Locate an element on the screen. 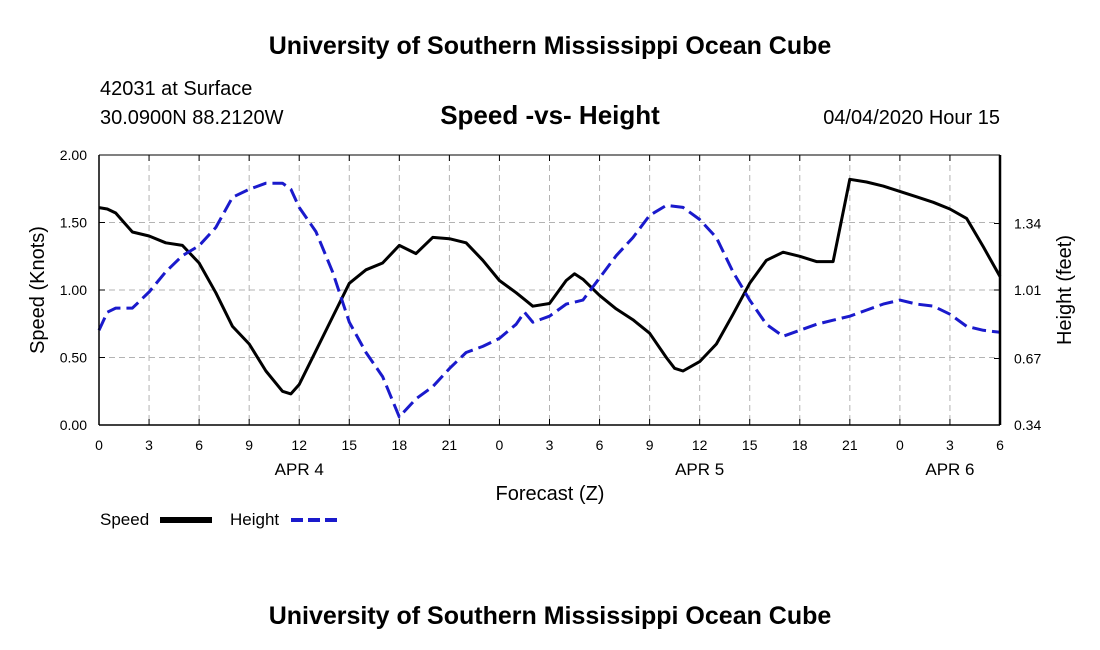 This screenshot has width=1100, height=650. station-label: 42031 at Surface is located at coordinates (176, 89).